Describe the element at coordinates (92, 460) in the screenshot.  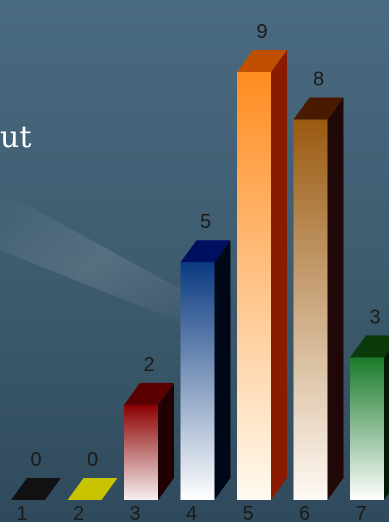
I see `data-label-2: 0` at that location.